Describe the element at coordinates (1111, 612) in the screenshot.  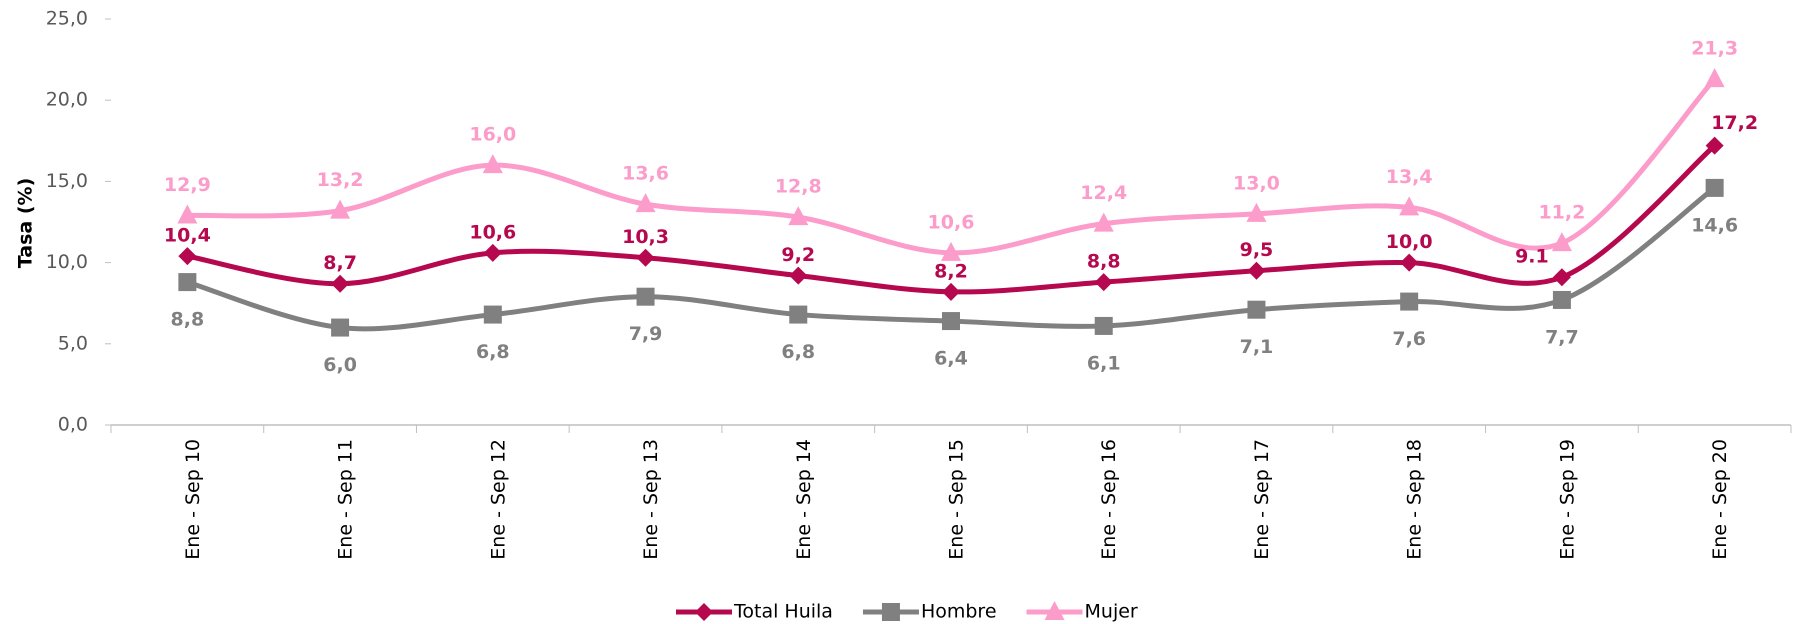
I see `legend-label: Mujer` at that location.